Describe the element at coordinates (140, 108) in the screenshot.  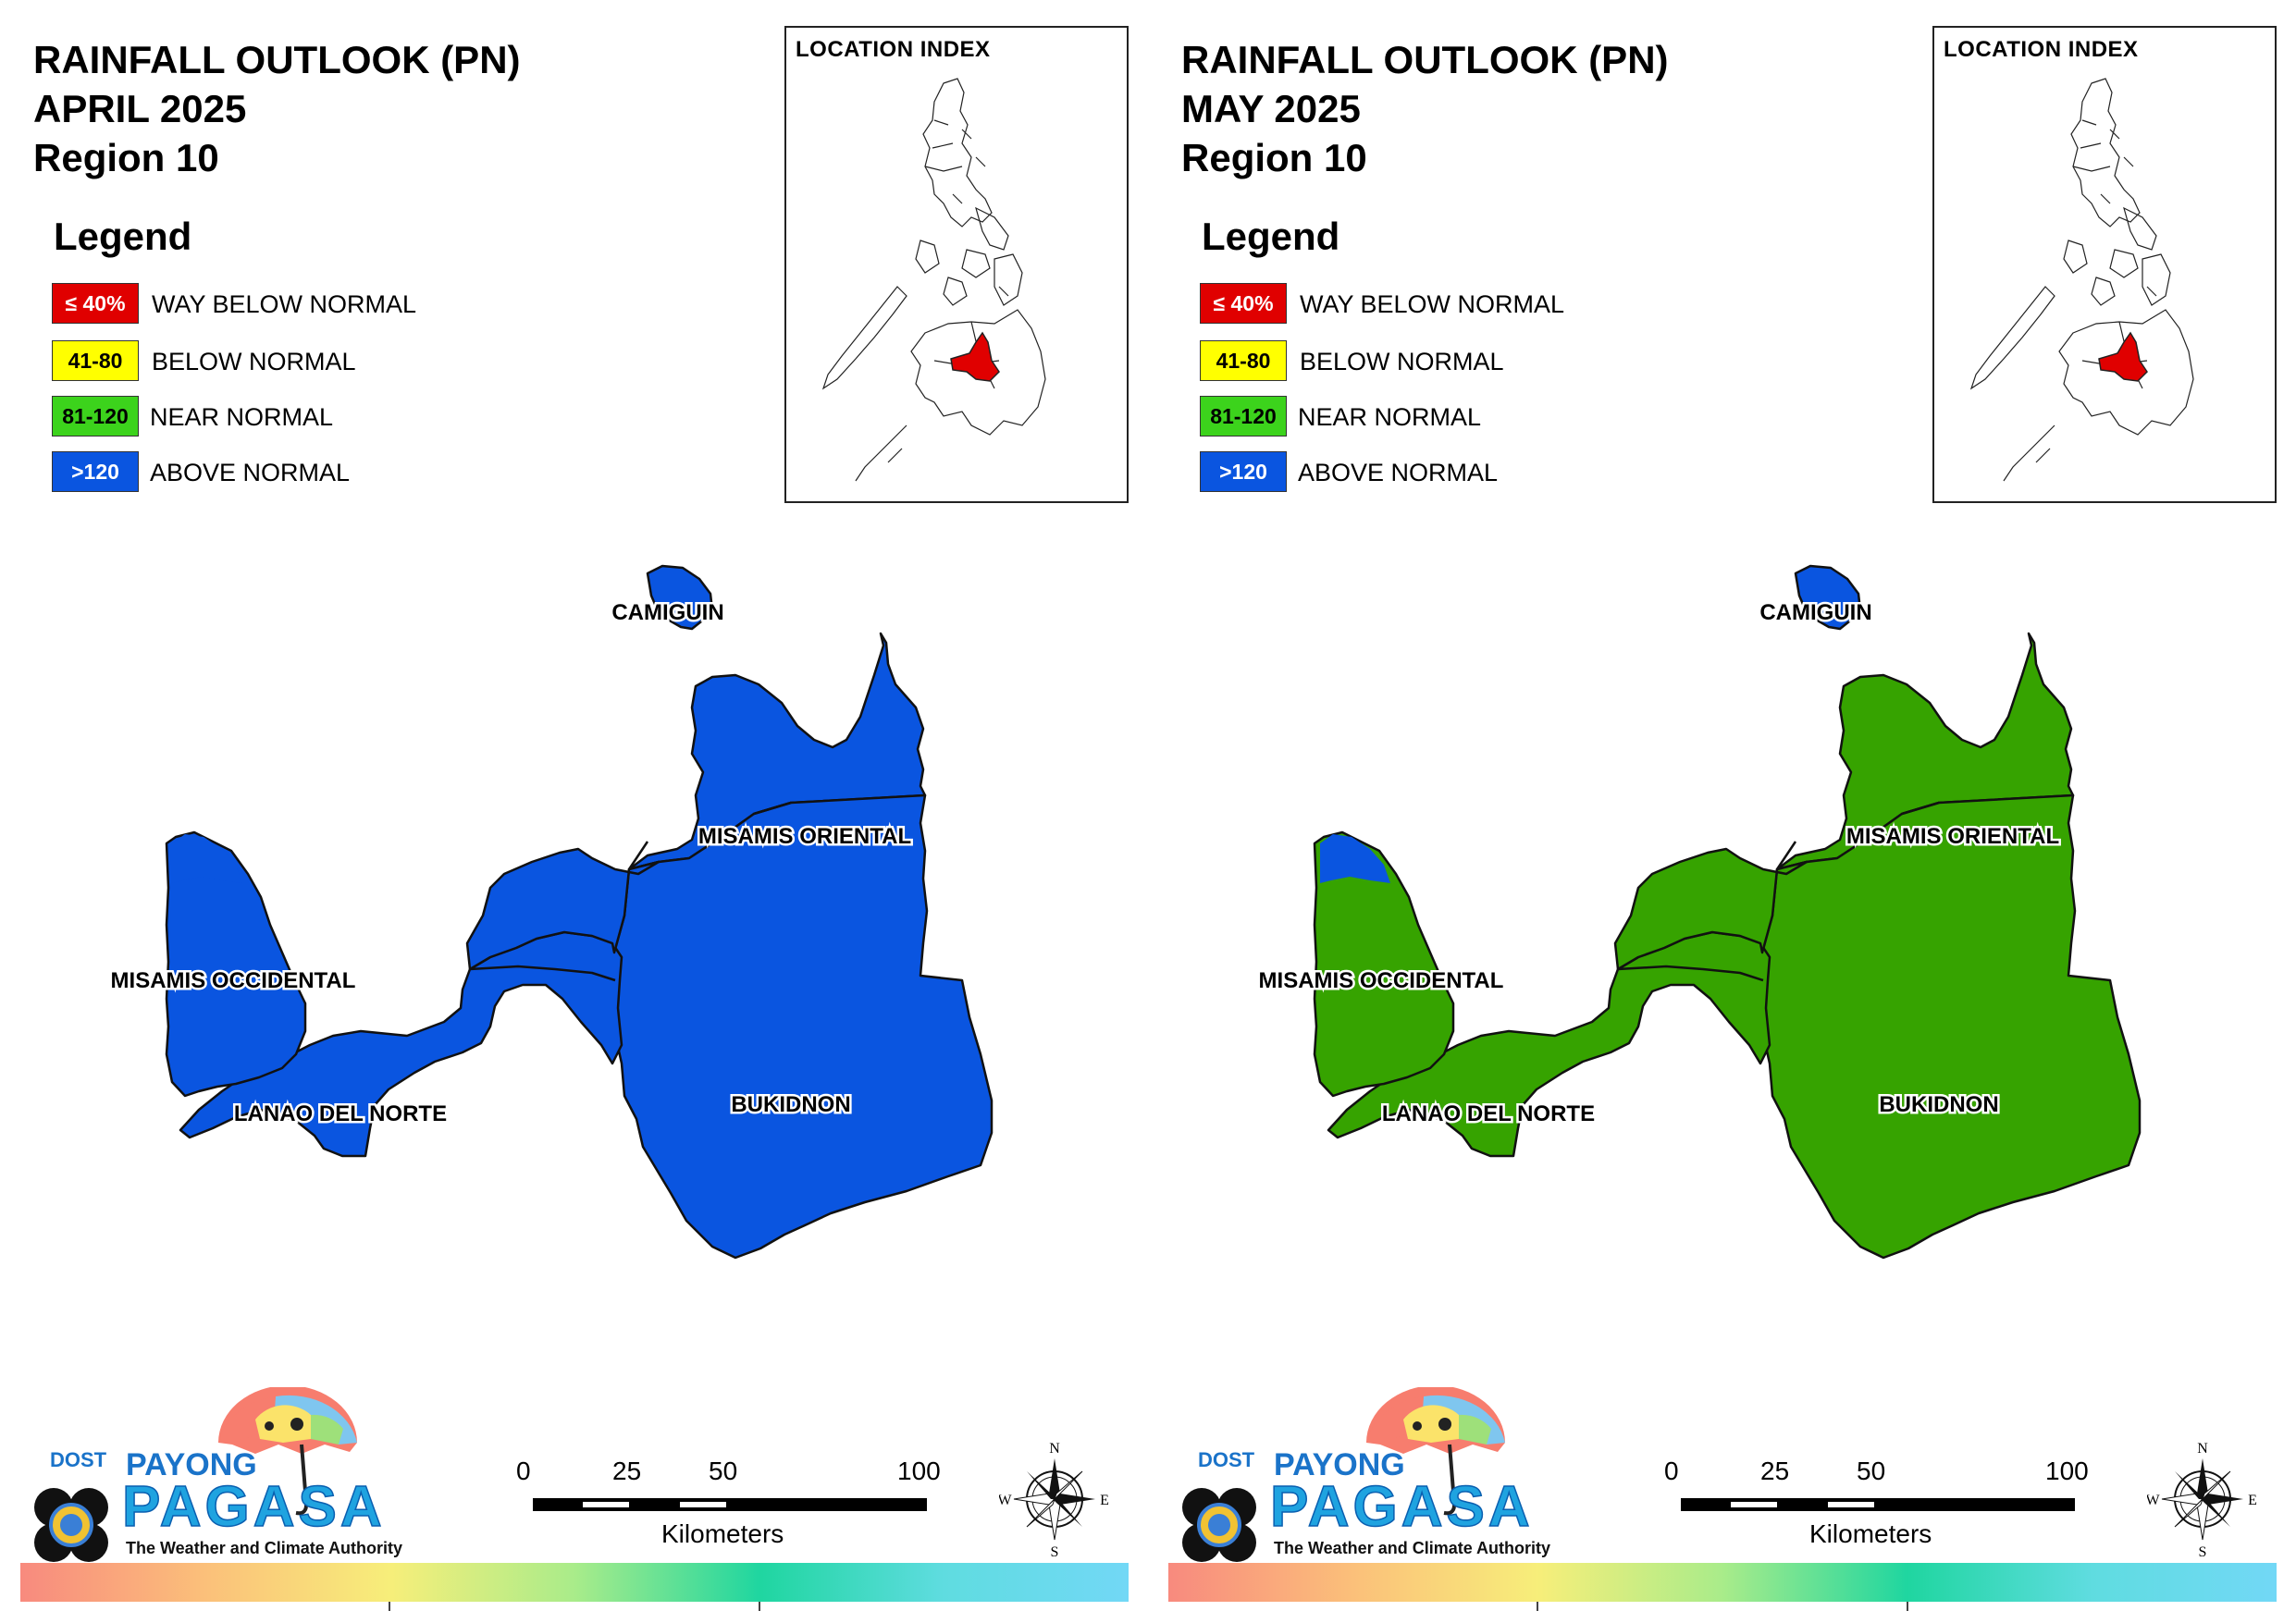
I see `title-month: APRIL 2025` at that location.